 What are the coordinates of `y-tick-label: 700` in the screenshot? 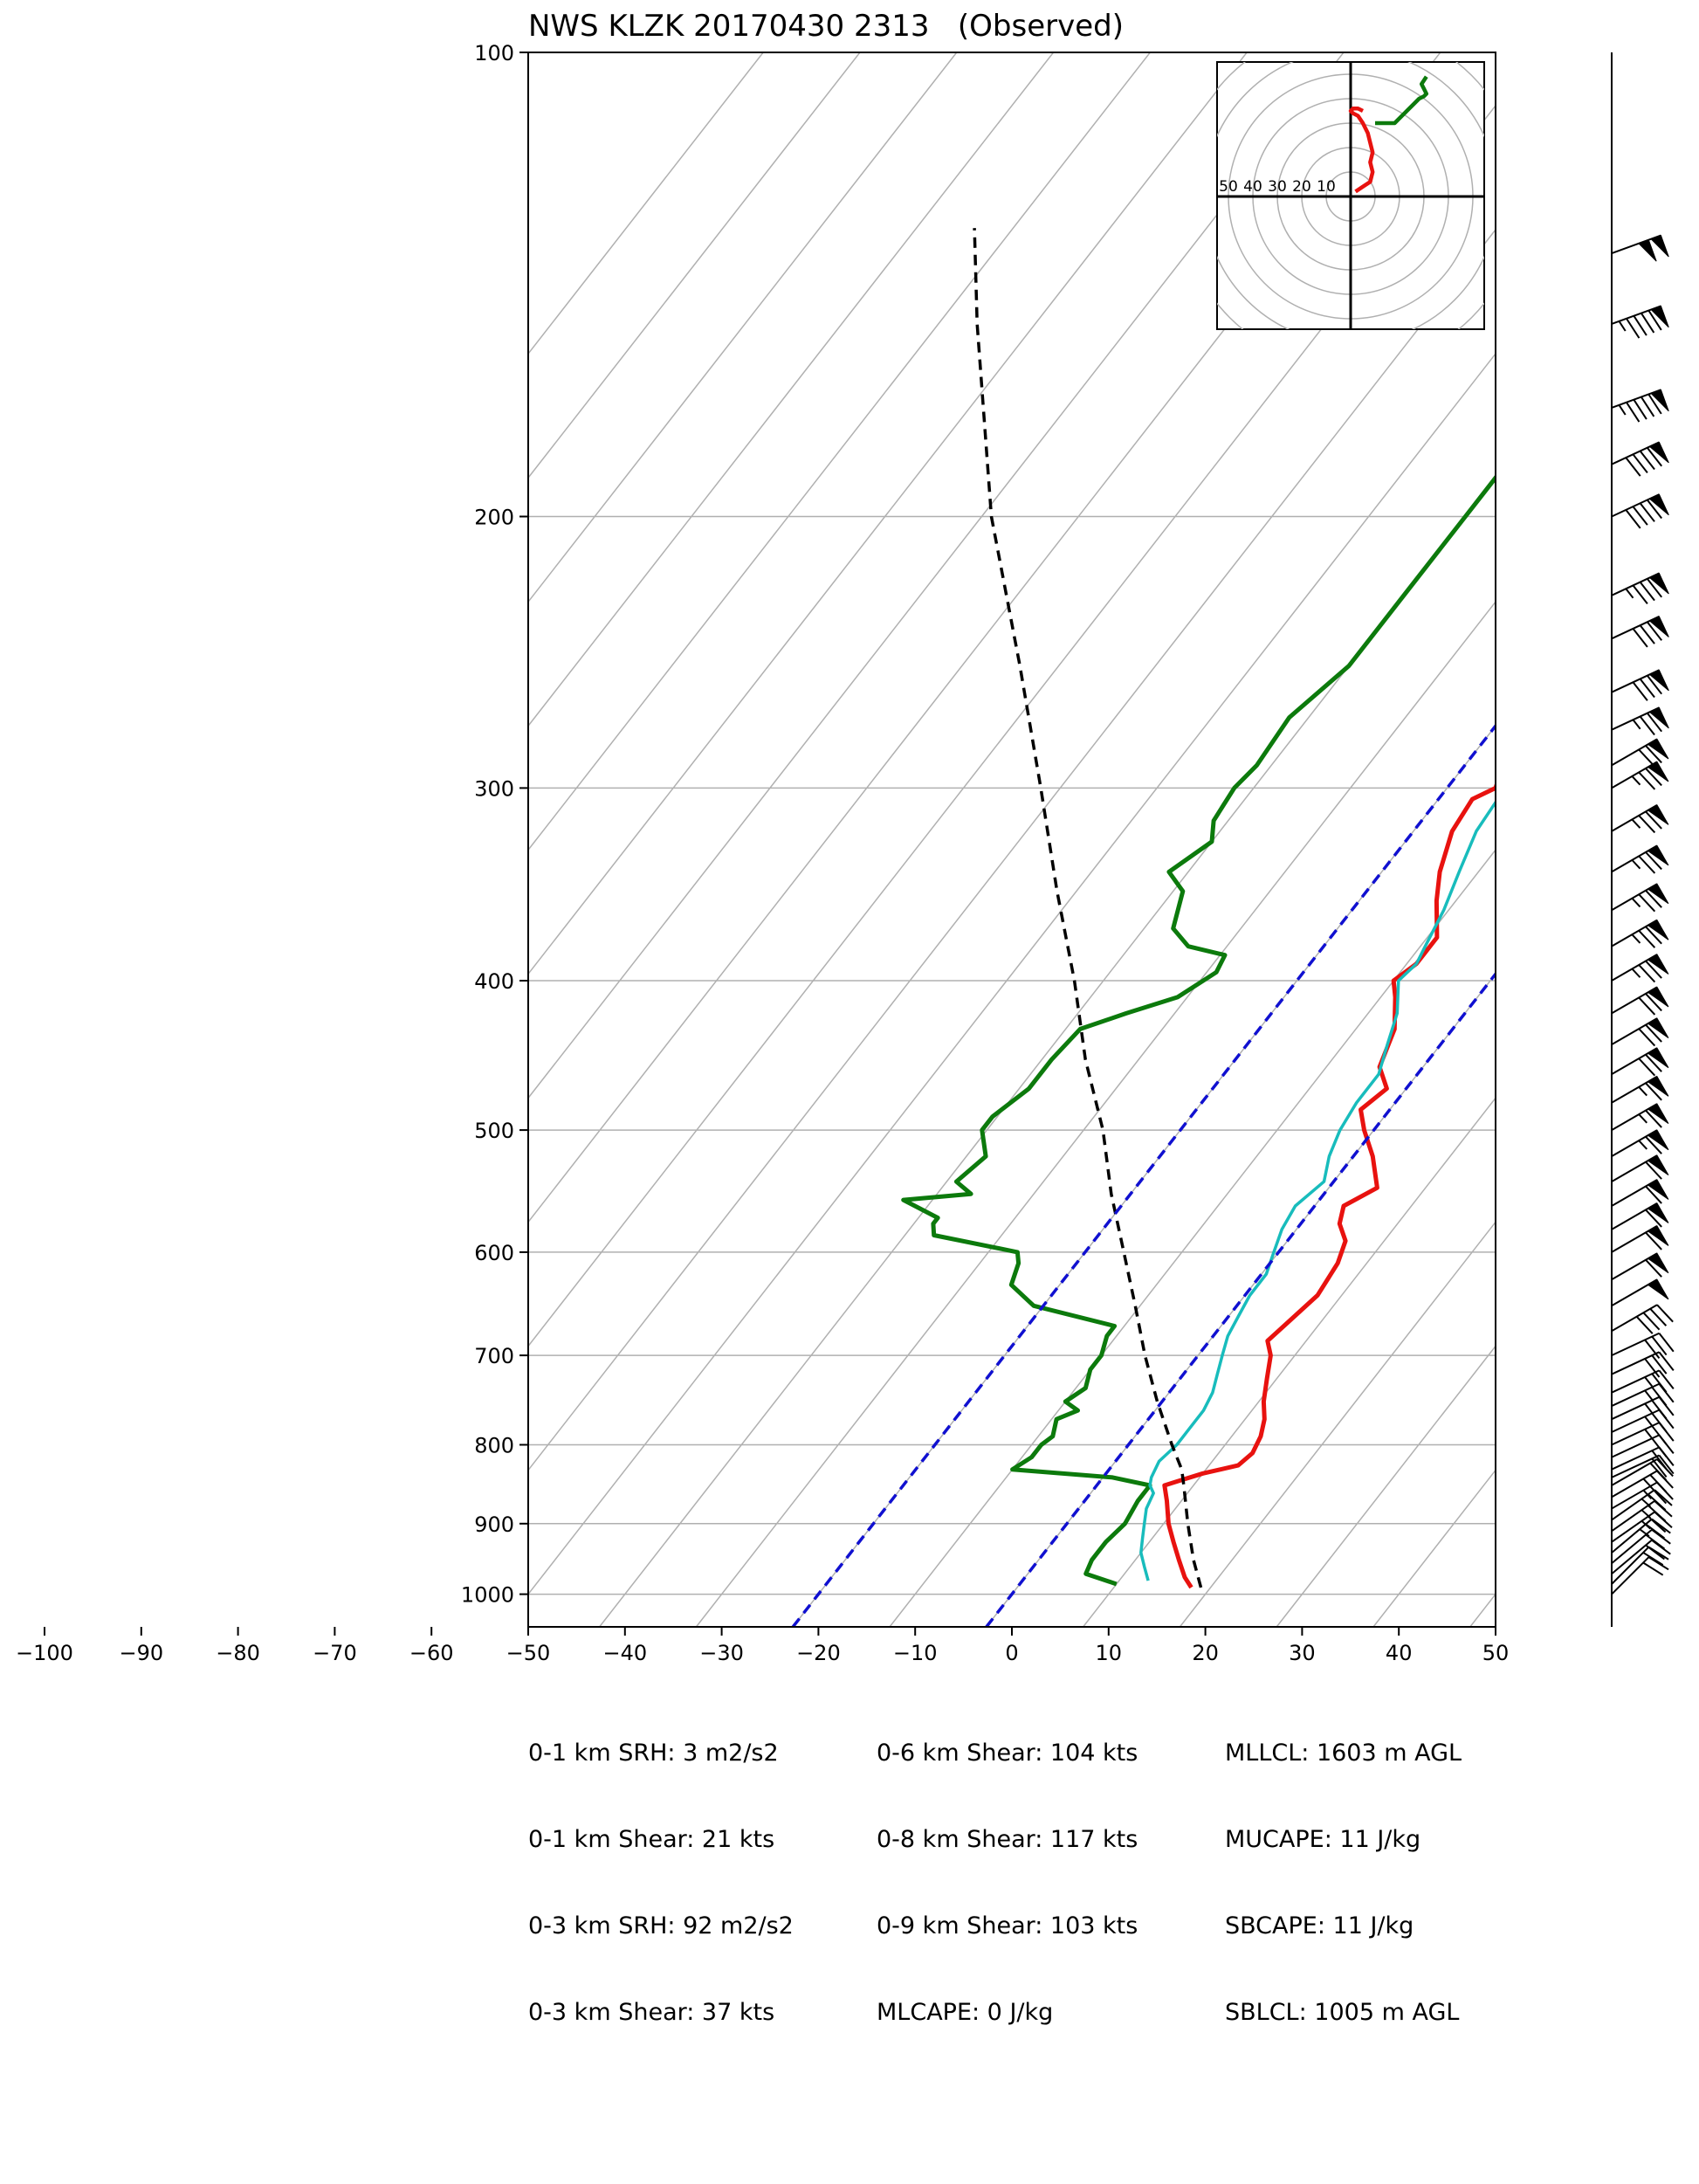 It's located at (494, 1356).